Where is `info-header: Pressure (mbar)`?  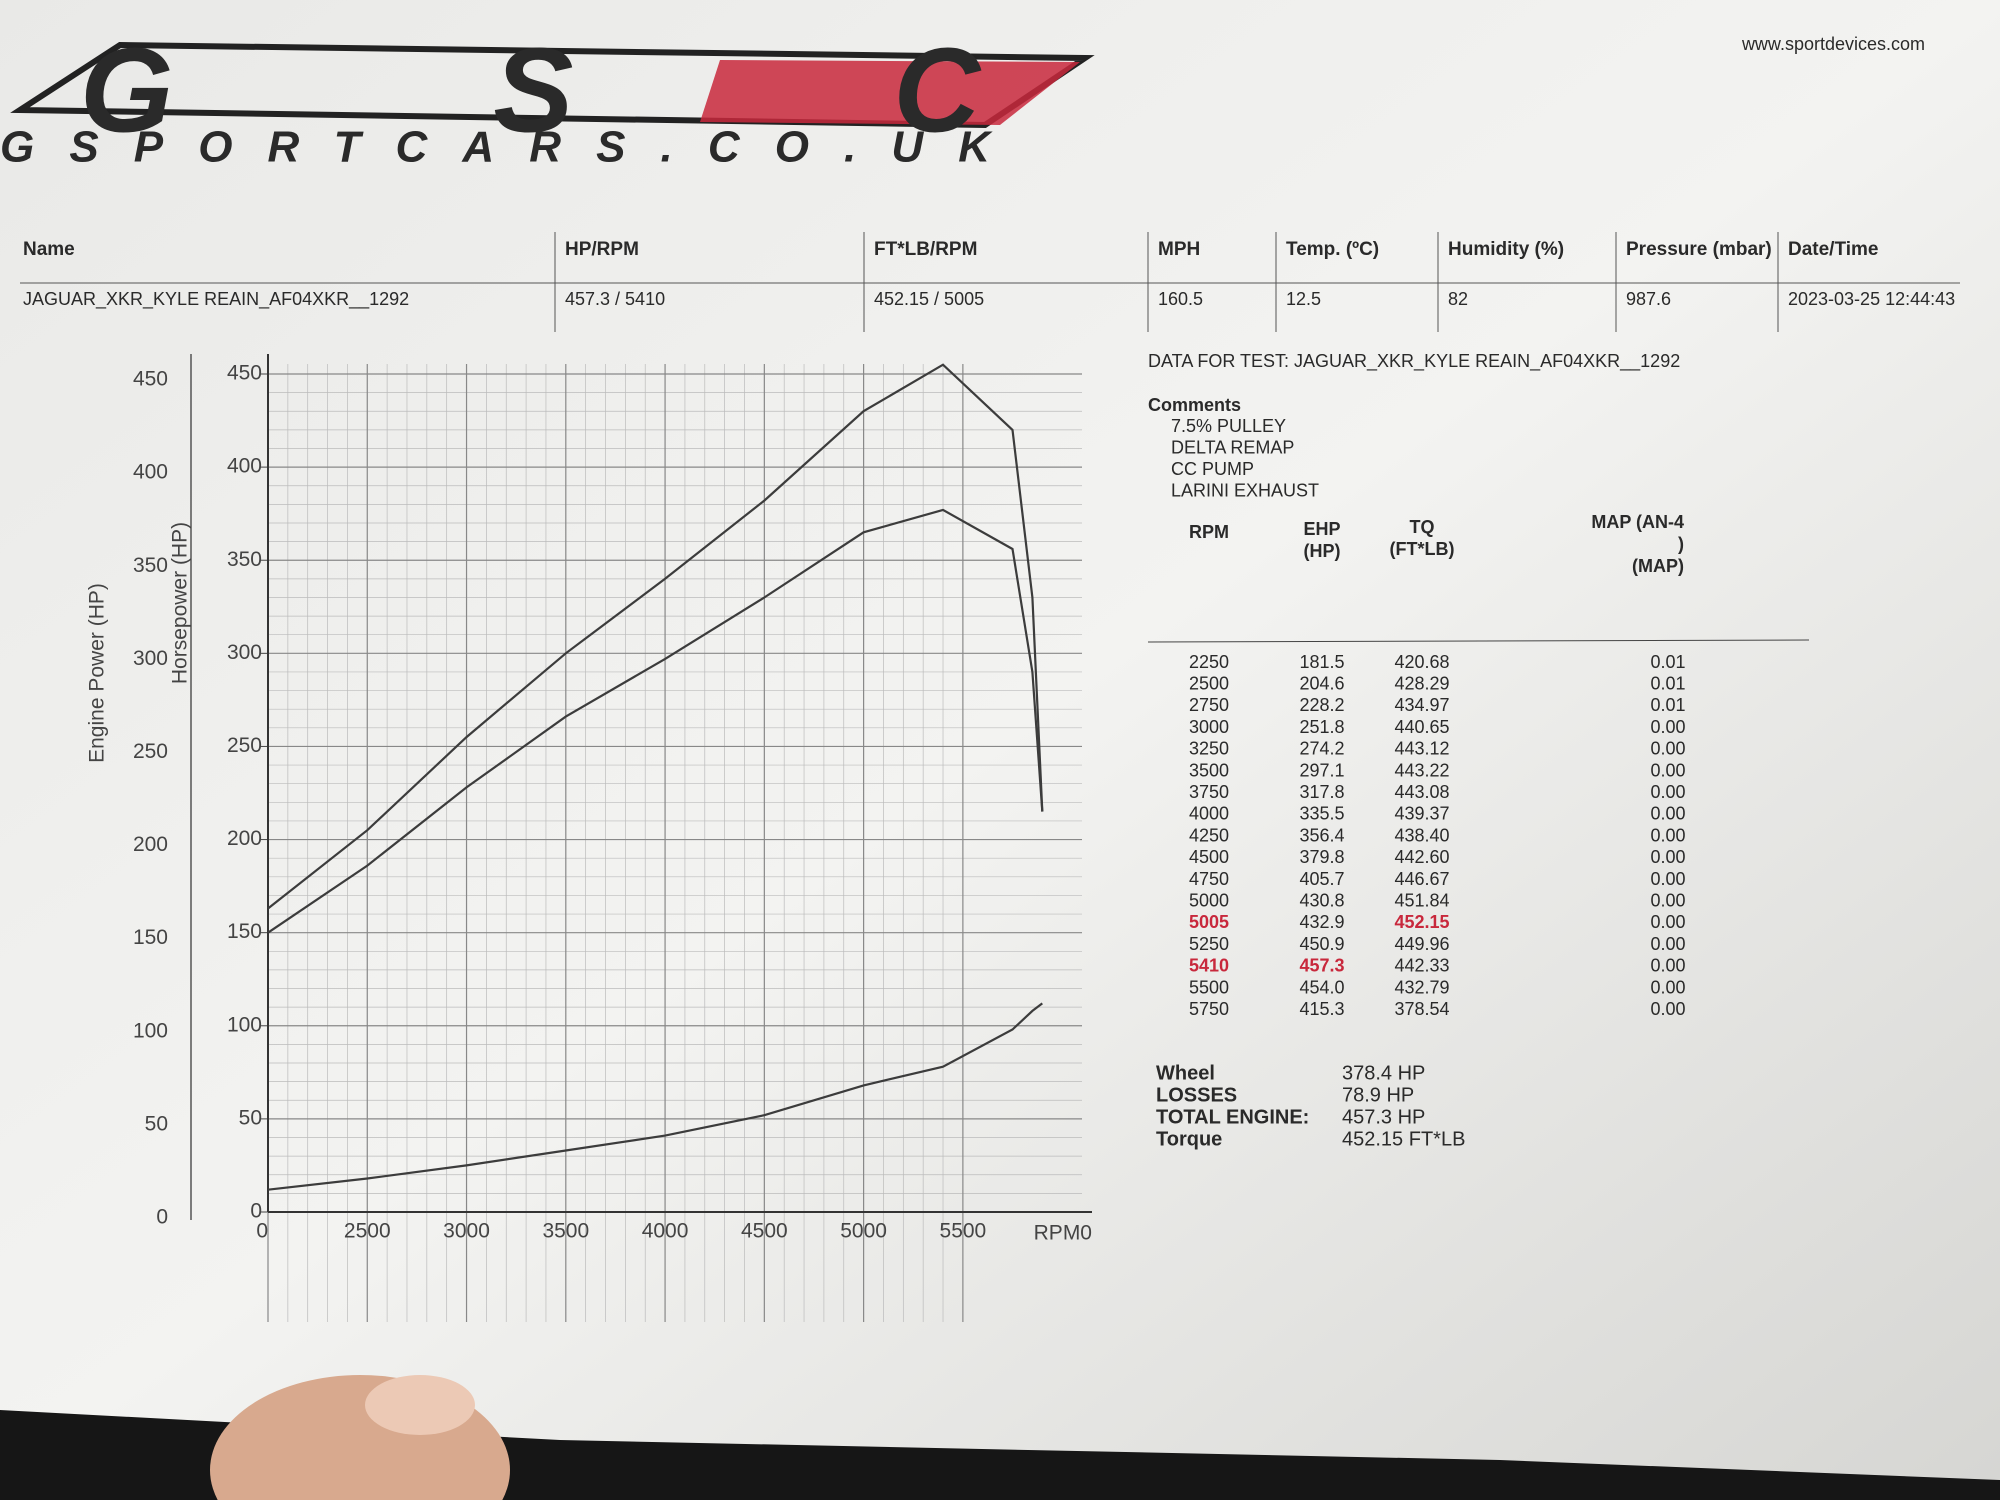 info-header: Pressure (mbar) is located at coordinates (1699, 249).